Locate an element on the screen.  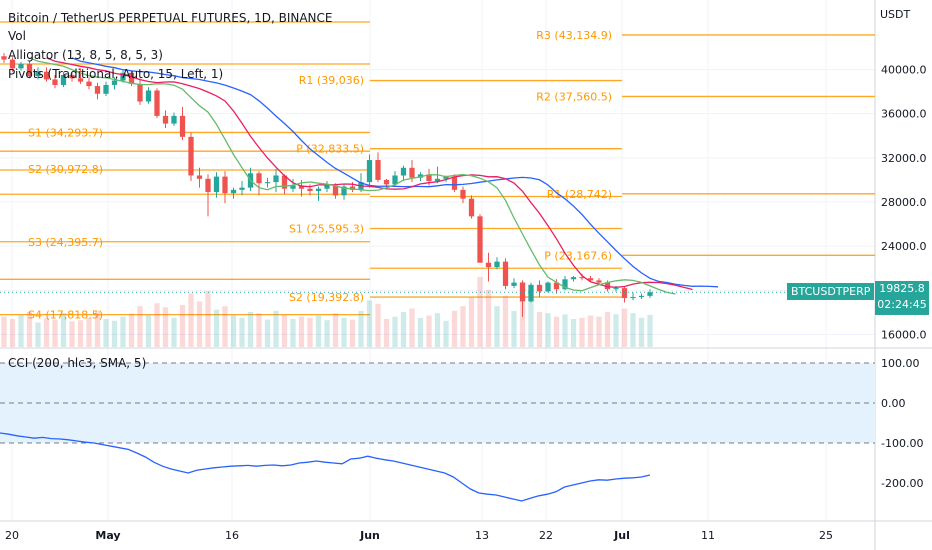
last-price: 19825.8 is located at coordinates (902, 288).